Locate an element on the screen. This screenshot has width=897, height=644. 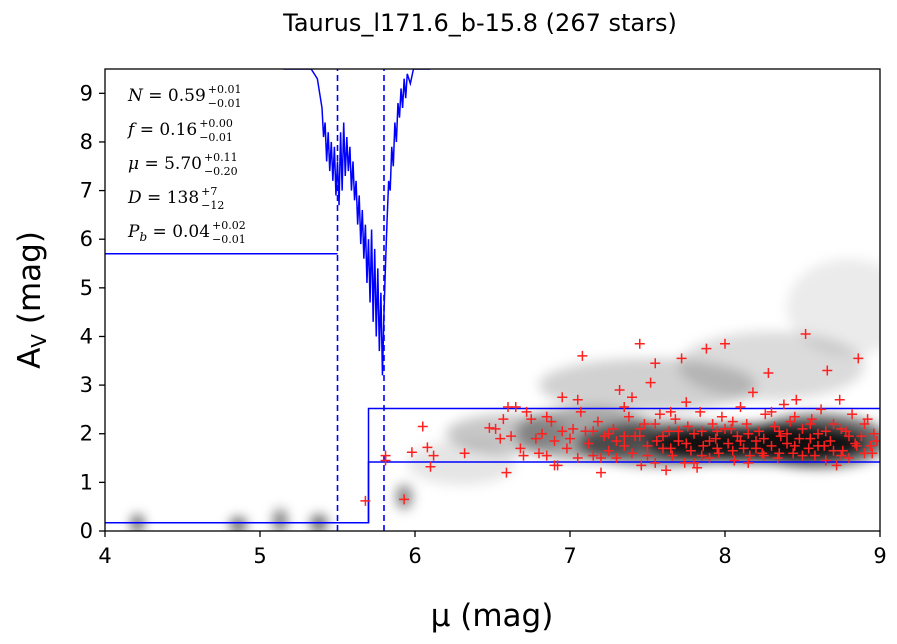
x-tick-label: 8 is located at coordinates (724, 556).